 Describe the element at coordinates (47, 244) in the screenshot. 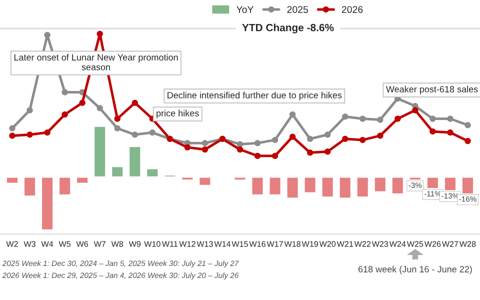

I see `x-tick-label: W4` at that location.